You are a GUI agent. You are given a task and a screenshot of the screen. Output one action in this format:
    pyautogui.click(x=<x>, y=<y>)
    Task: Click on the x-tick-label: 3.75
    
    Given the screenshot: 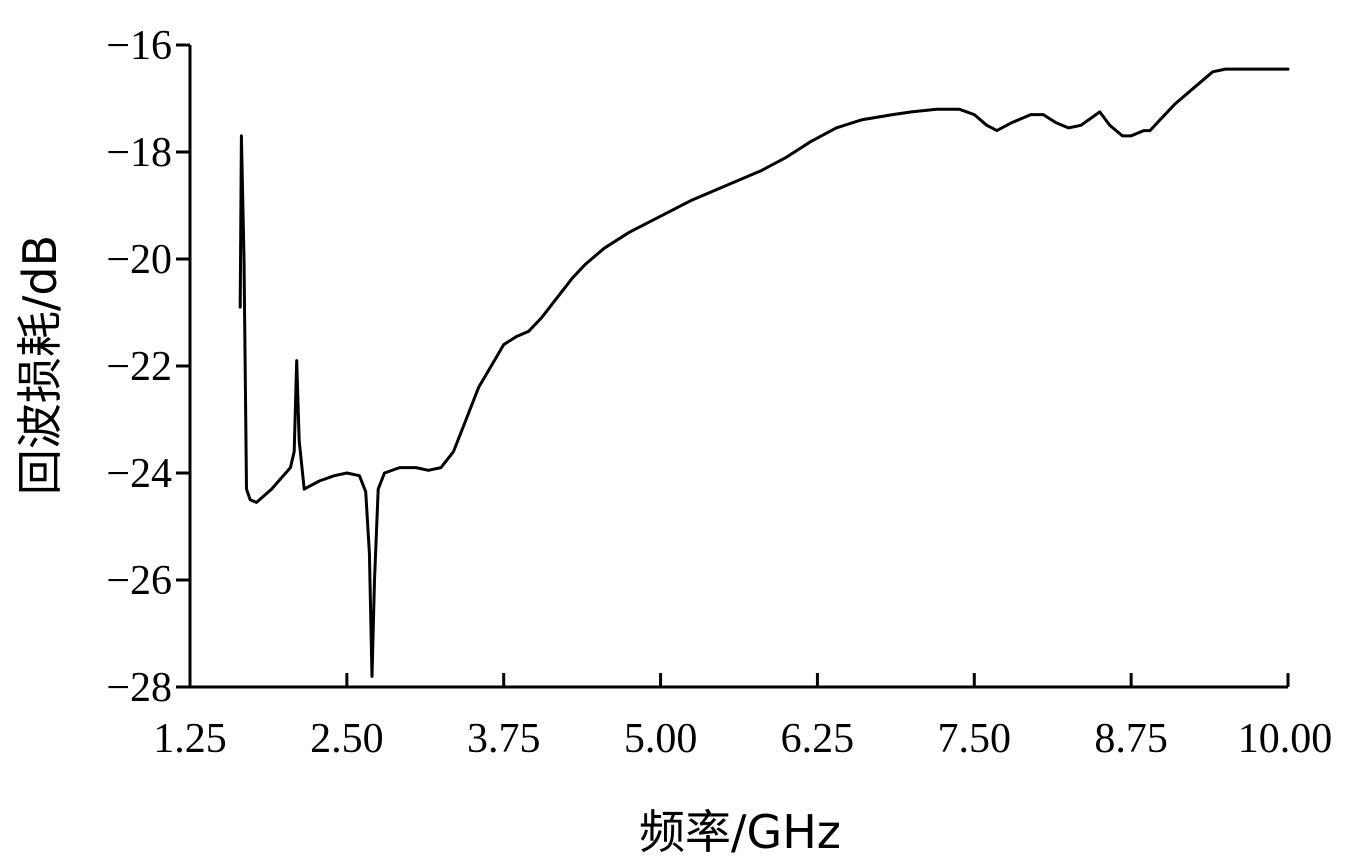 What is the action you would take?
    pyautogui.click(x=504, y=739)
    